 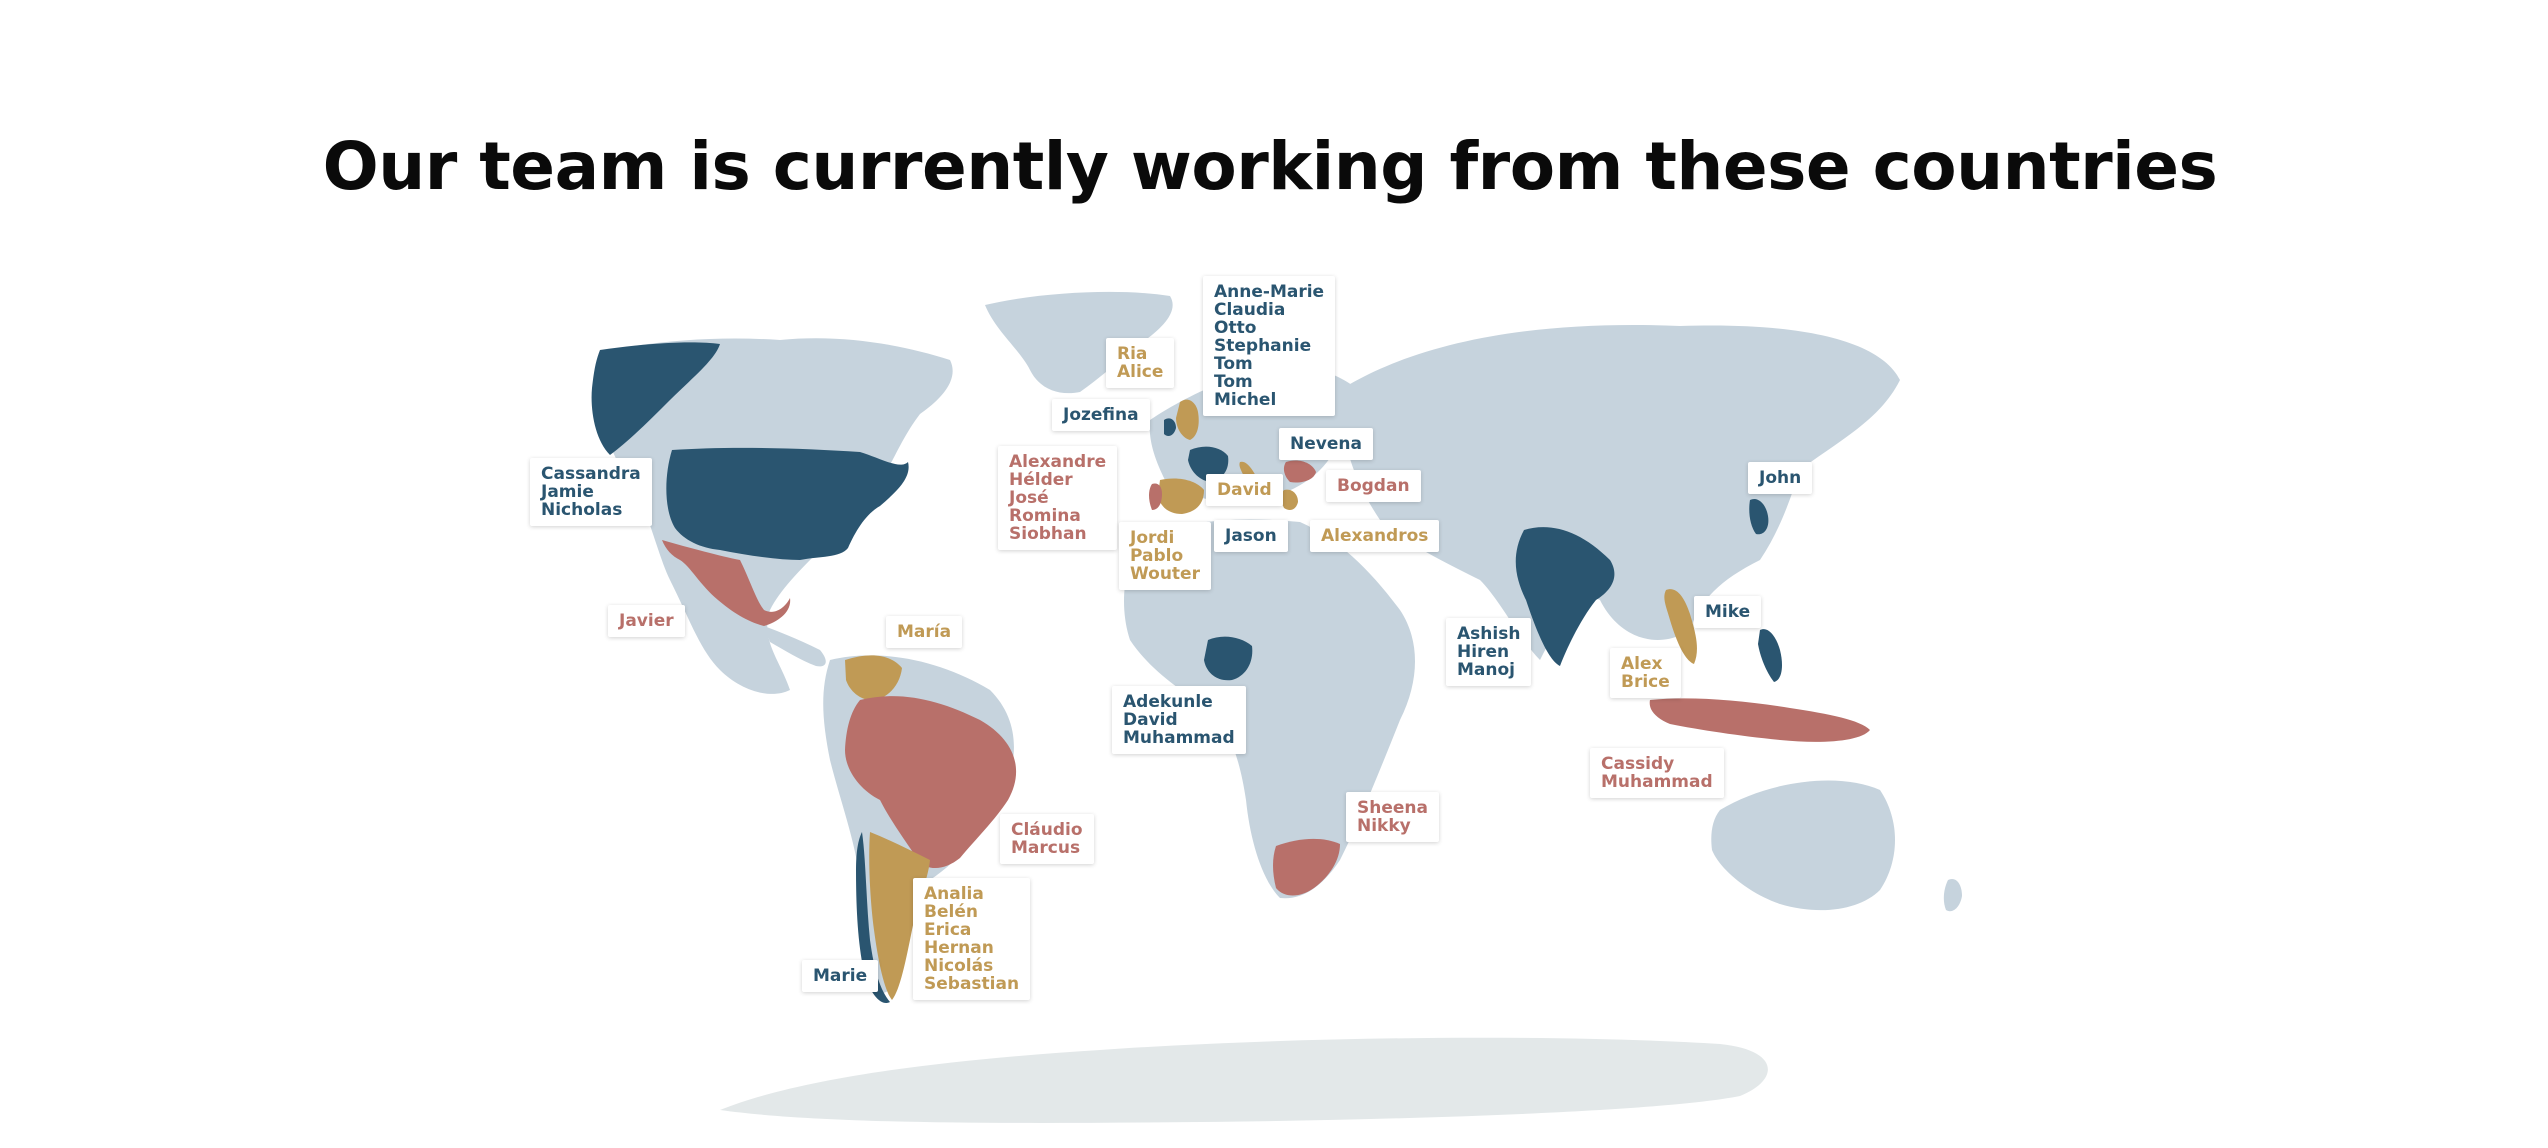 I want to click on label-chile: Marie, so click(x=840, y=976).